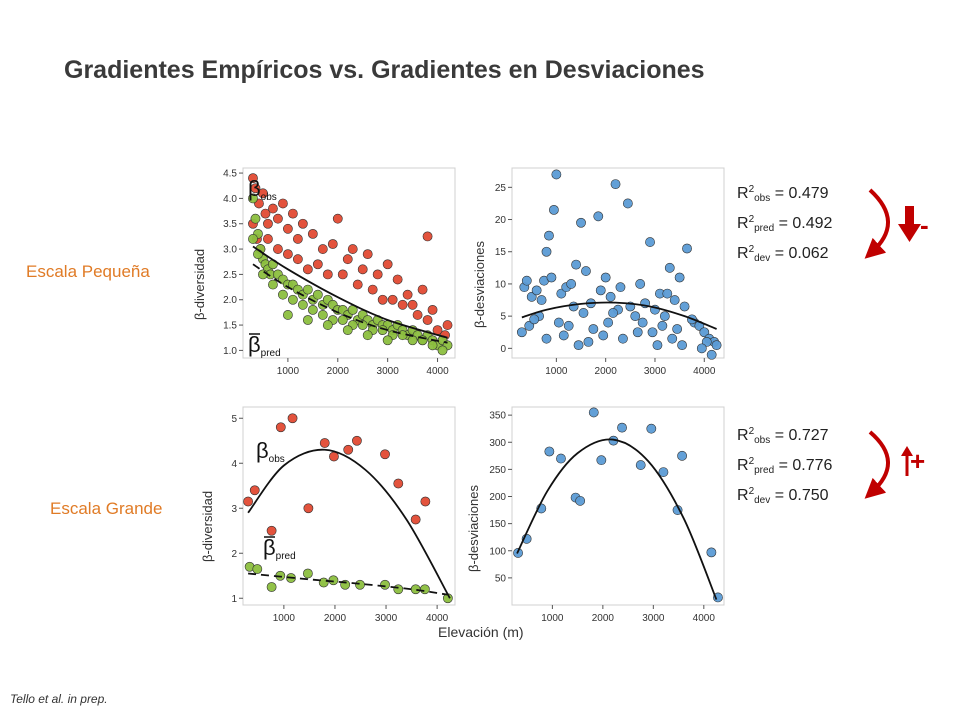 This screenshot has height=720, width=960. I want to click on y-tick-label: 4.0, so click(230, 199).